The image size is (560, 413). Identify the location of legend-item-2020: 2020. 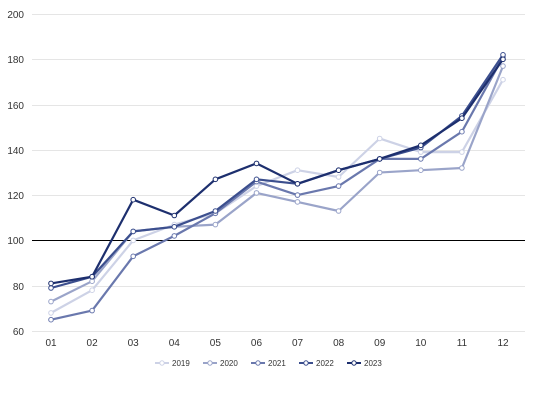
(220, 363).